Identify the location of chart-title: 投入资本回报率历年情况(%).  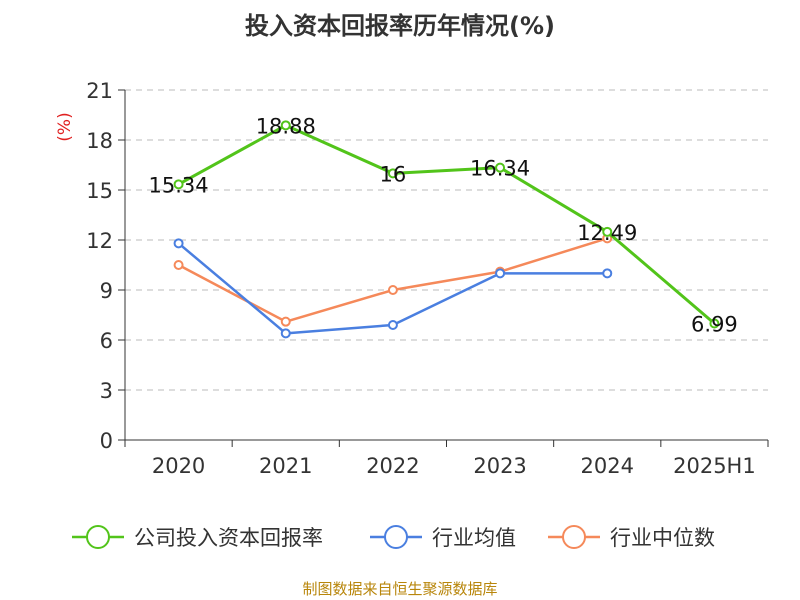
(400, 26).